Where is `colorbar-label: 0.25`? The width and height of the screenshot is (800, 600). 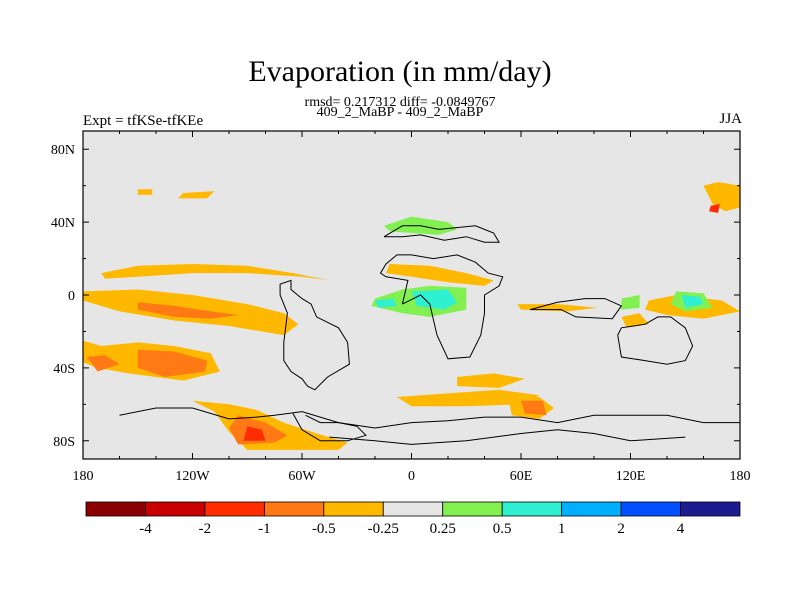 colorbar-label: 0.25 is located at coordinates (443, 529).